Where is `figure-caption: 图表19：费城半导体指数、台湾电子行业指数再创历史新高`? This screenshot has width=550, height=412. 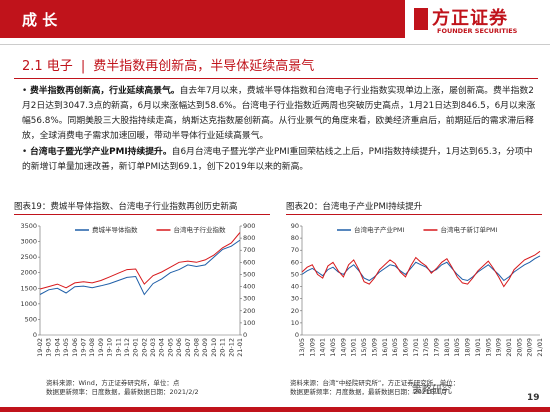 figure-caption: 图表19：费城半导体指数、台湾电子行业指数再创历史新高 is located at coordinates (126, 207).